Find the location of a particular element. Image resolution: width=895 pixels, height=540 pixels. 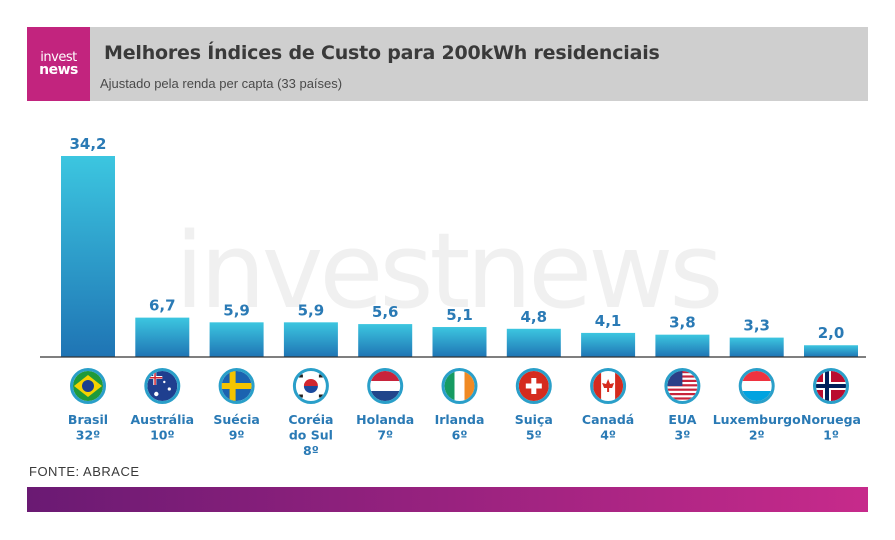

netherlands-flag-icon is located at coordinates (385, 386).